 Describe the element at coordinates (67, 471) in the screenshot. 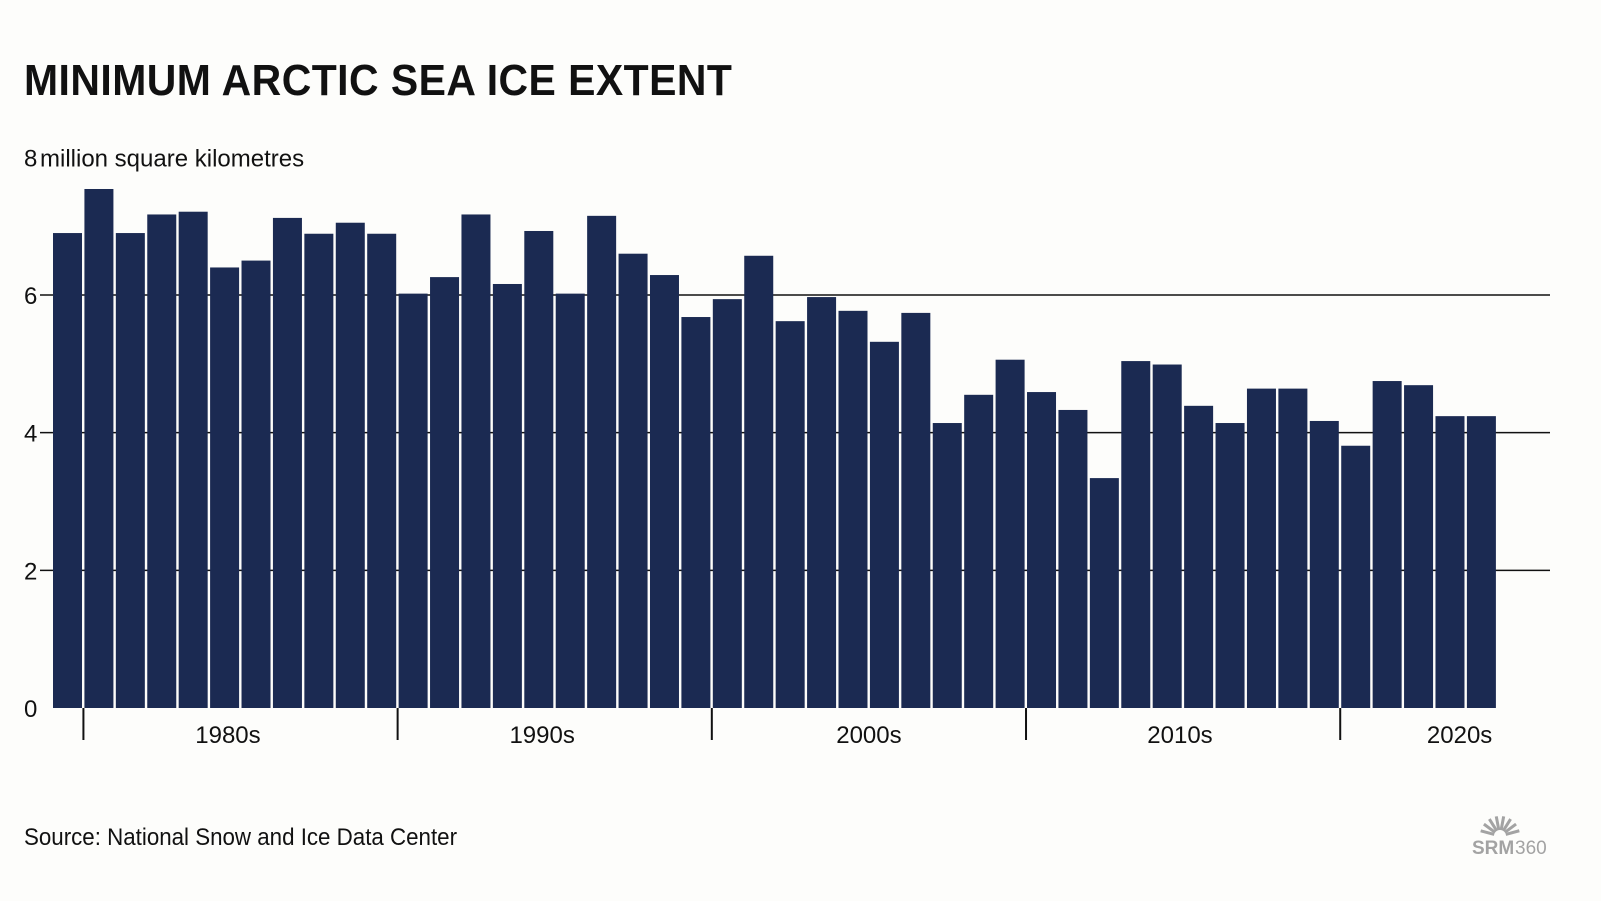

I see `bar-1979` at that location.